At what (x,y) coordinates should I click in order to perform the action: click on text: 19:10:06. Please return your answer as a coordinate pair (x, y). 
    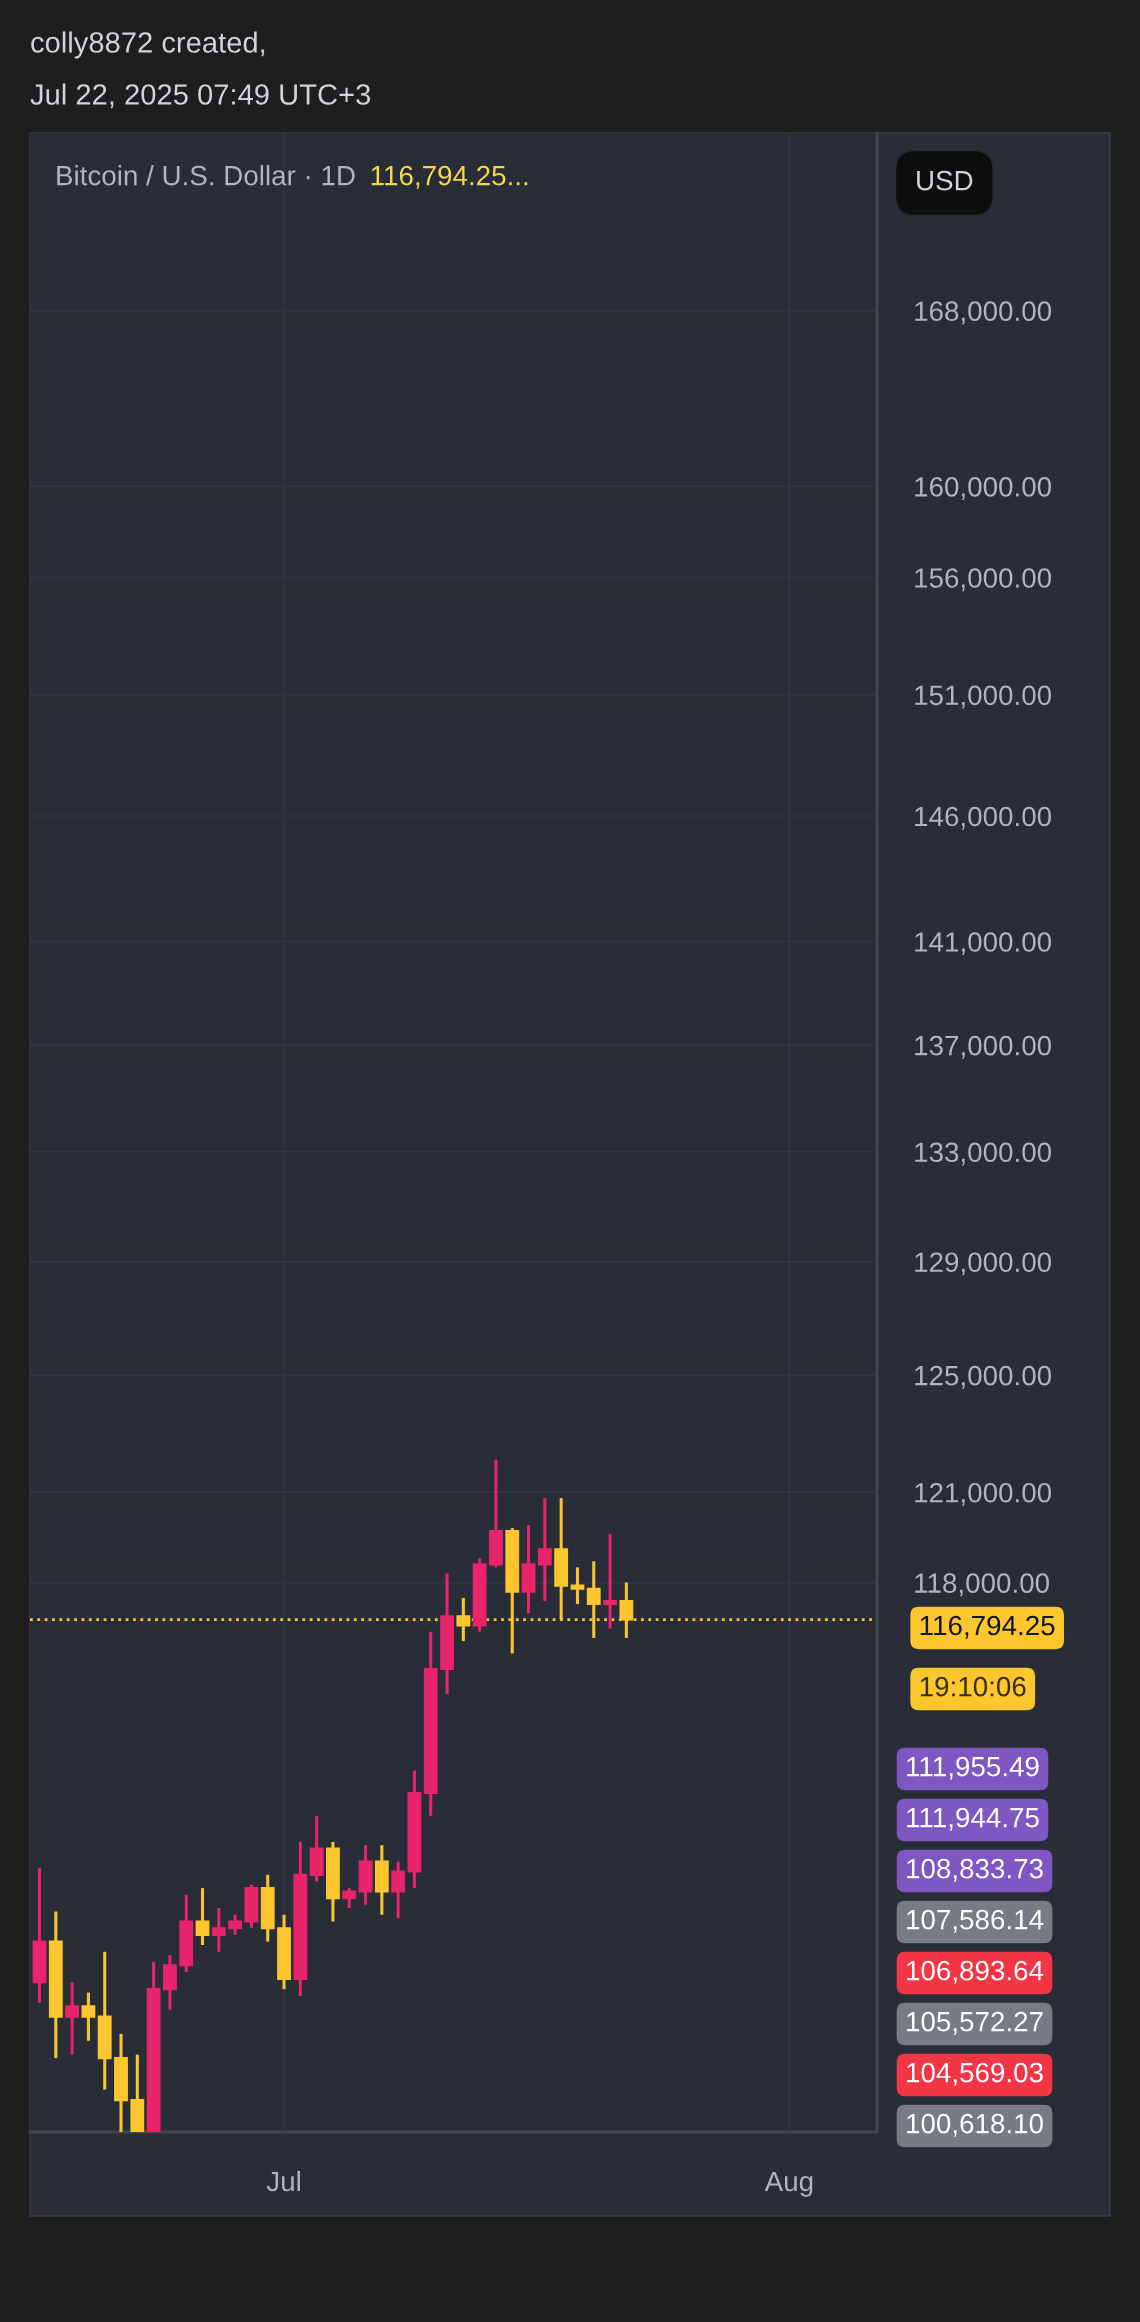
    Looking at the image, I should click on (973, 1686).